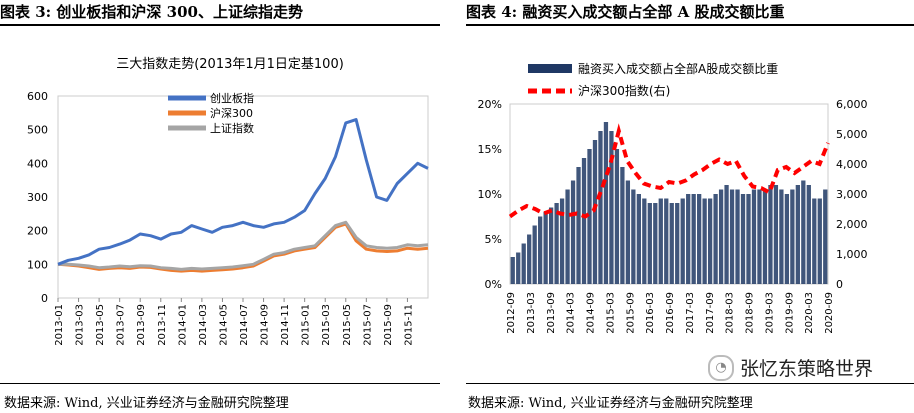  What do you see at coordinates (162, 325) in the screenshot?
I see `x-tick-label: 2013-11` at bounding box center [162, 325].